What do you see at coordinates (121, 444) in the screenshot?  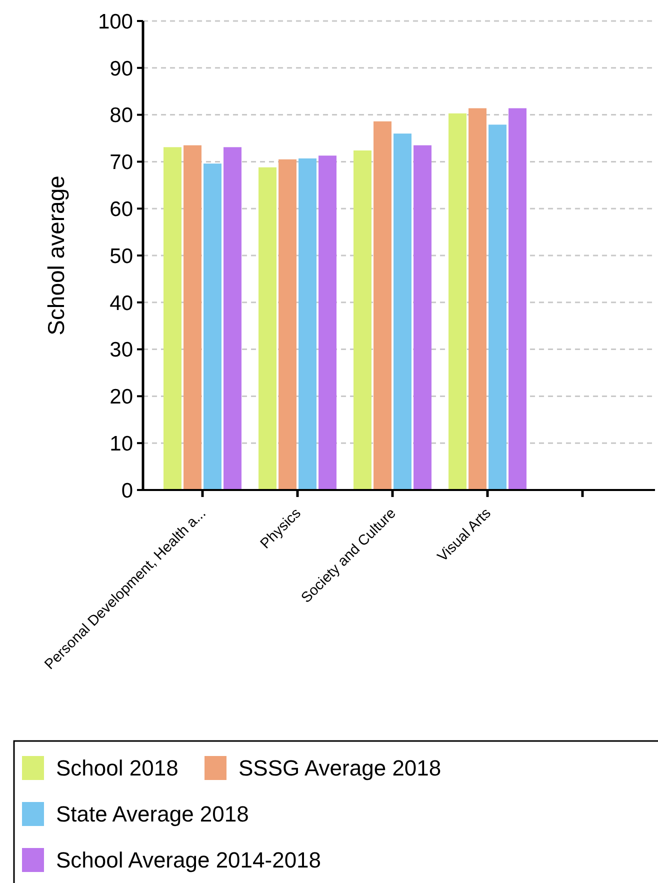 I see `y-tick-label: 10` at bounding box center [121, 444].